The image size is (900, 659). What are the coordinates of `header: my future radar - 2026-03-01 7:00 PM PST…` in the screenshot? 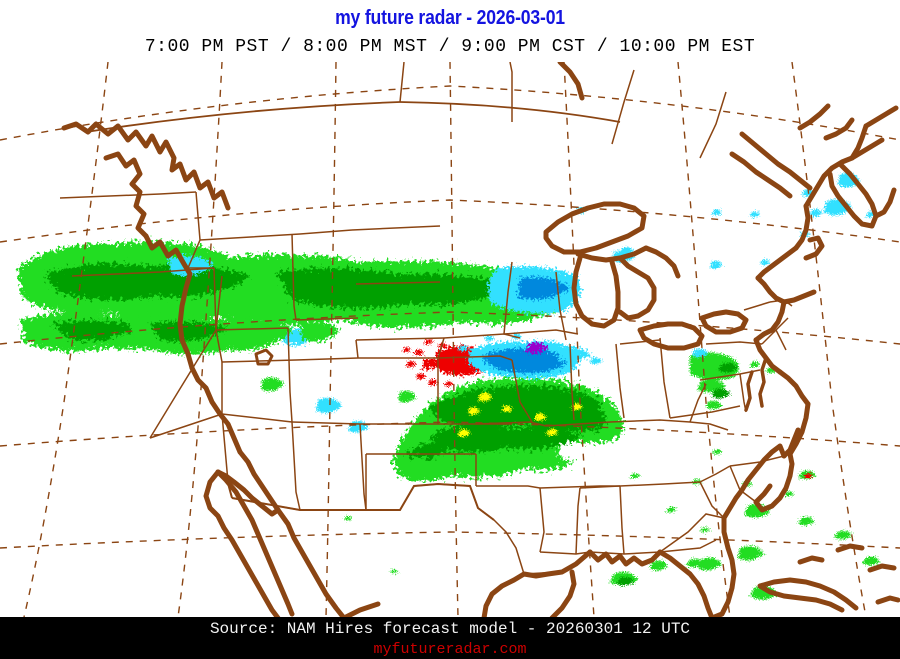 It's located at (450, 31).